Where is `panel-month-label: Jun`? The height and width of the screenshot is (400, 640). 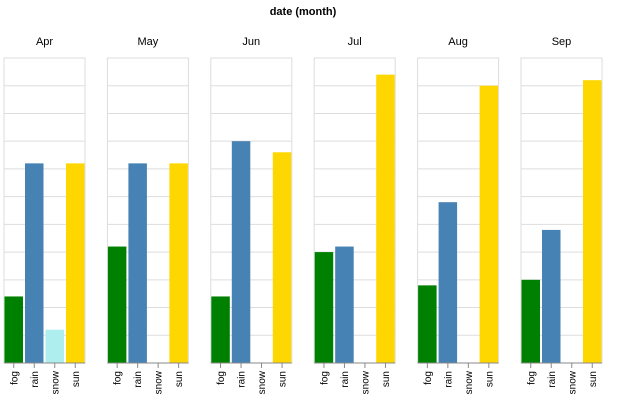 panel-month-label: Jun is located at coordinates (251, 42).